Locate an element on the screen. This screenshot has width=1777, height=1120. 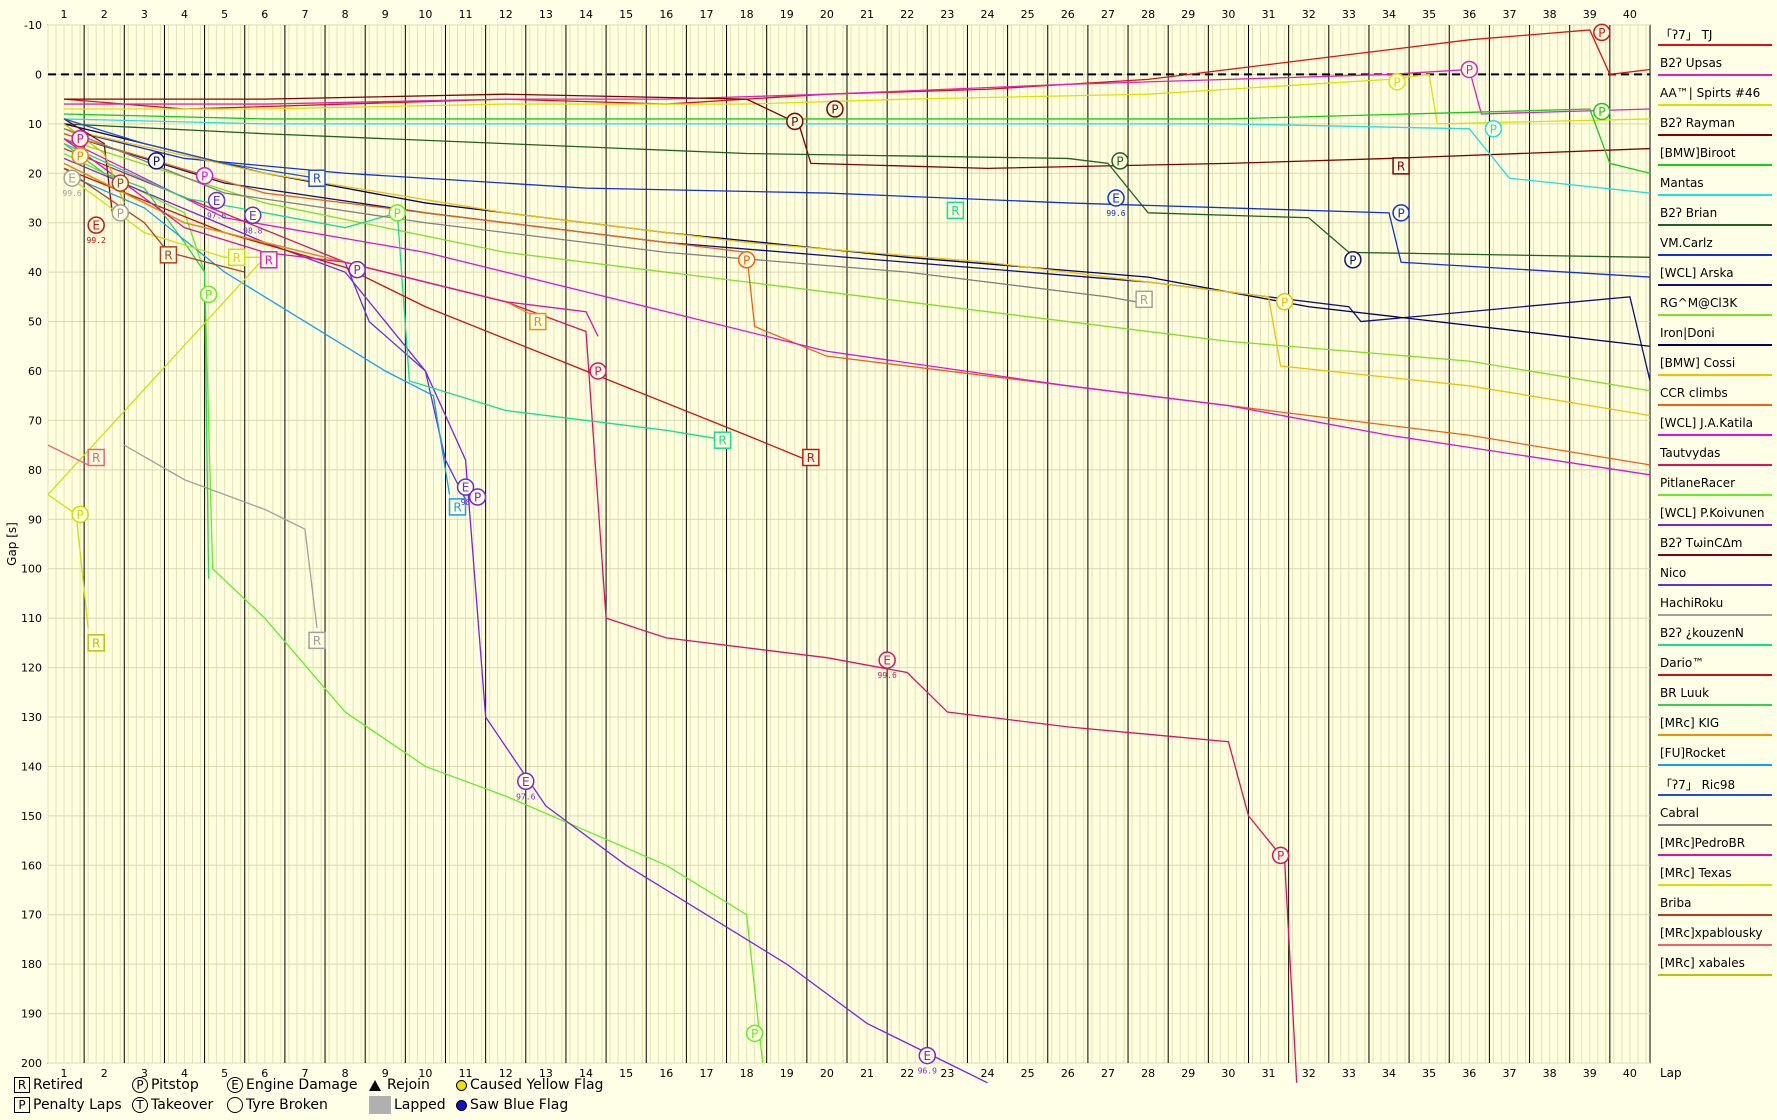
legend-driver-name: [MRc]PedroBR is located at coordinates (1703, 843).